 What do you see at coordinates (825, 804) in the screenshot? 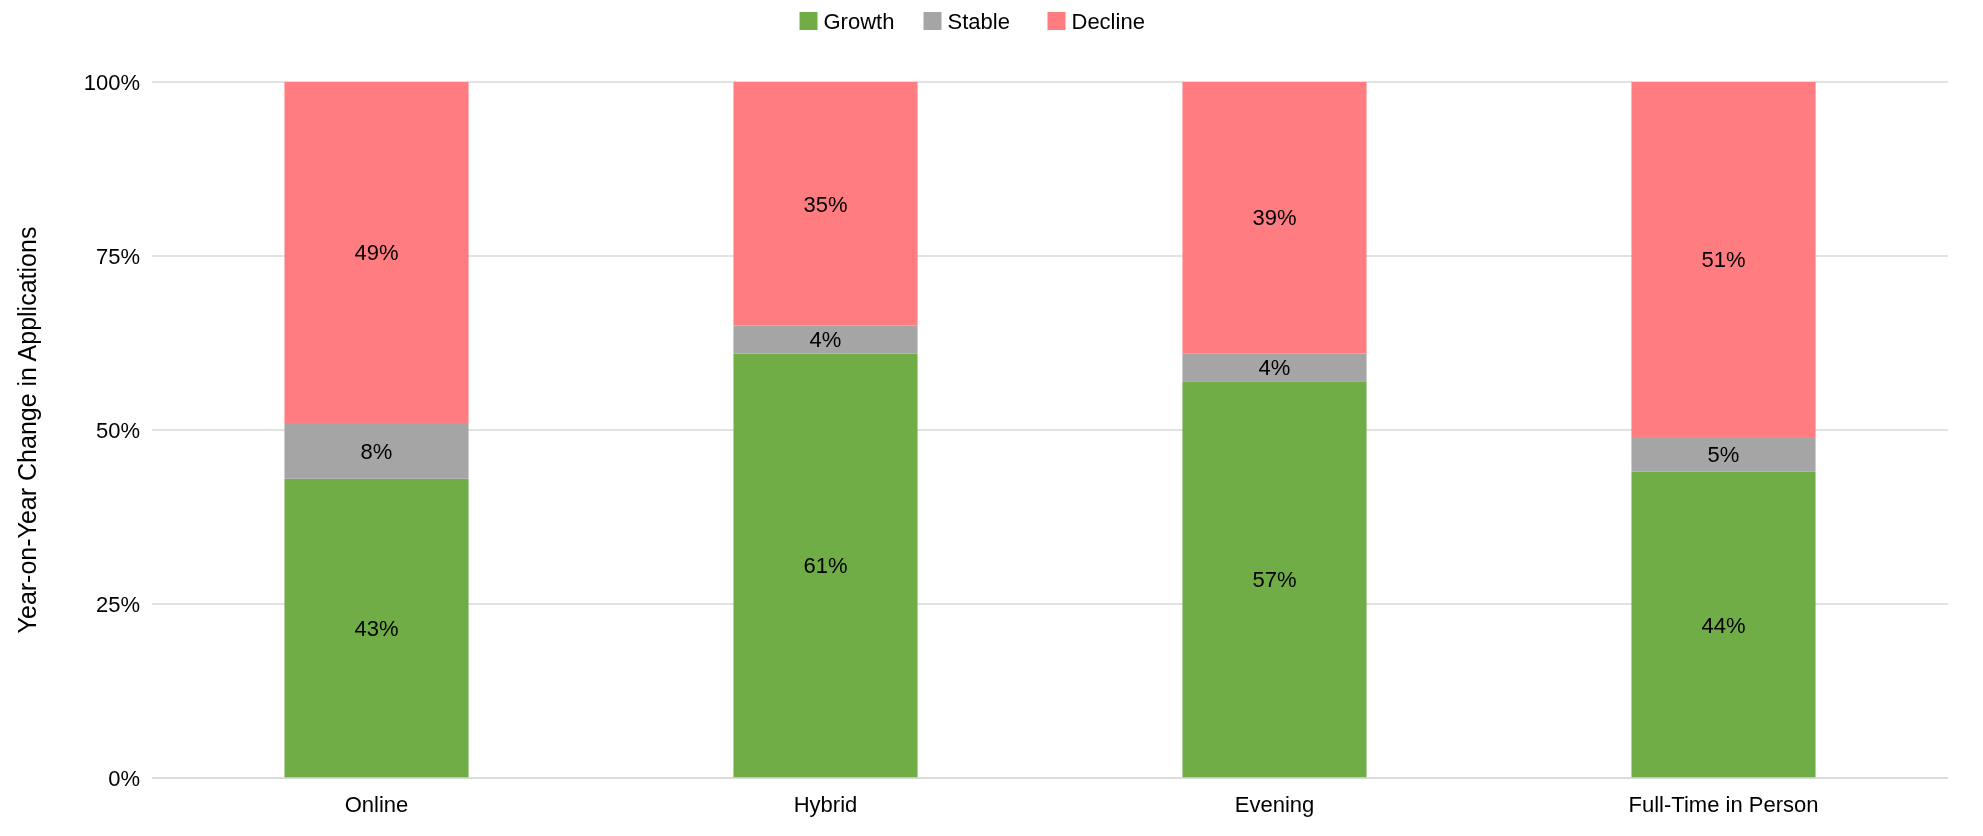
I see `x-tick-label: Hybrid` at bounding box center [825, 804].